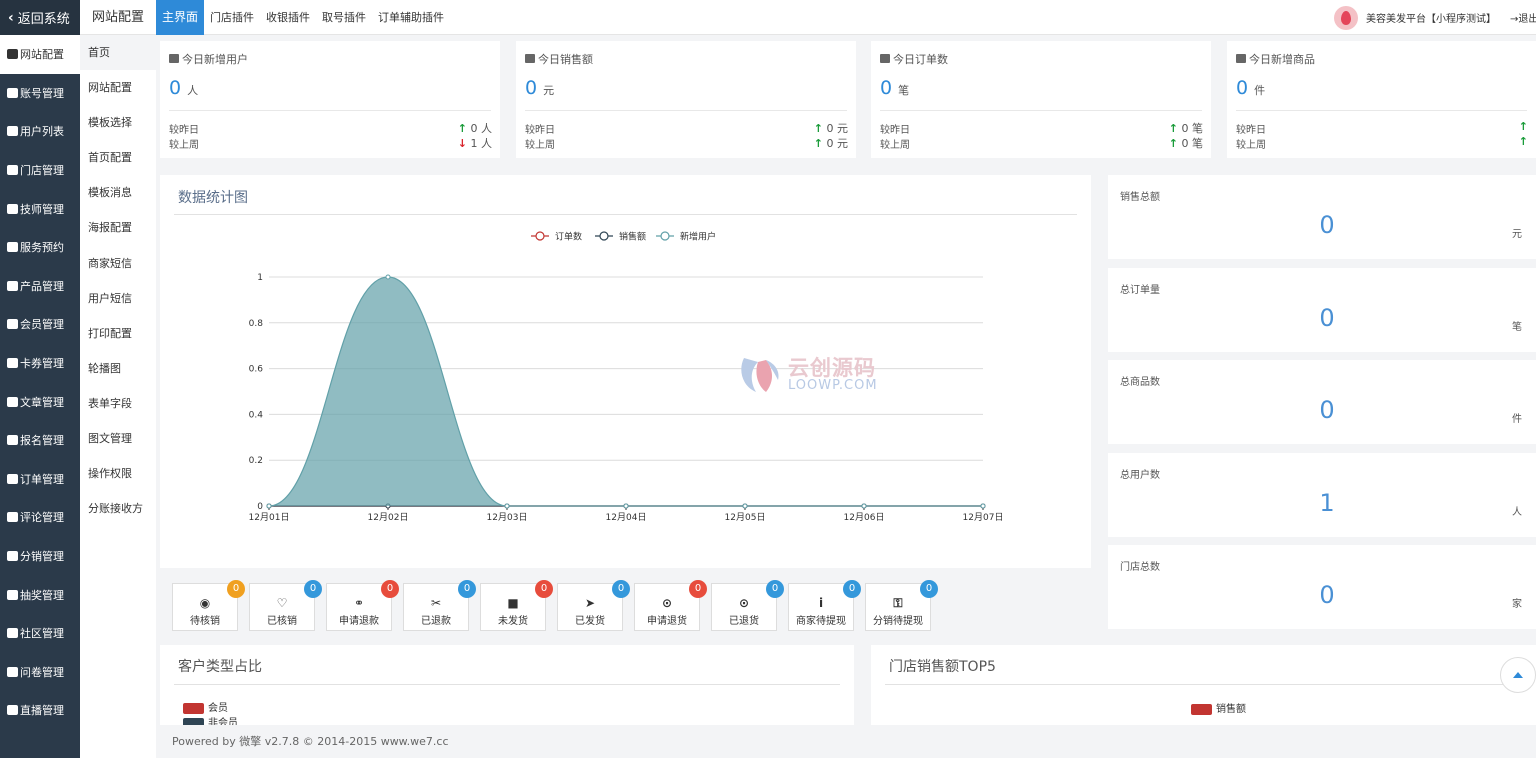 This screenshot has width=1536, height=758. Describe the element at coordinates (205, 621) in the screenshot. I see `status-label: 待核销` at that location.